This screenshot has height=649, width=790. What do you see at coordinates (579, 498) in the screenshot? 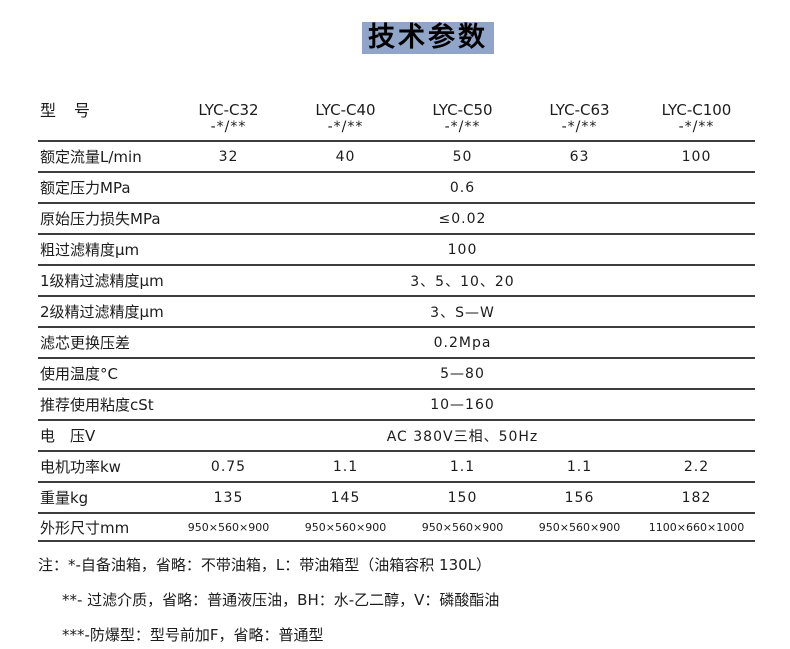
I see `cell: 156` at bounding box center [579, 498].